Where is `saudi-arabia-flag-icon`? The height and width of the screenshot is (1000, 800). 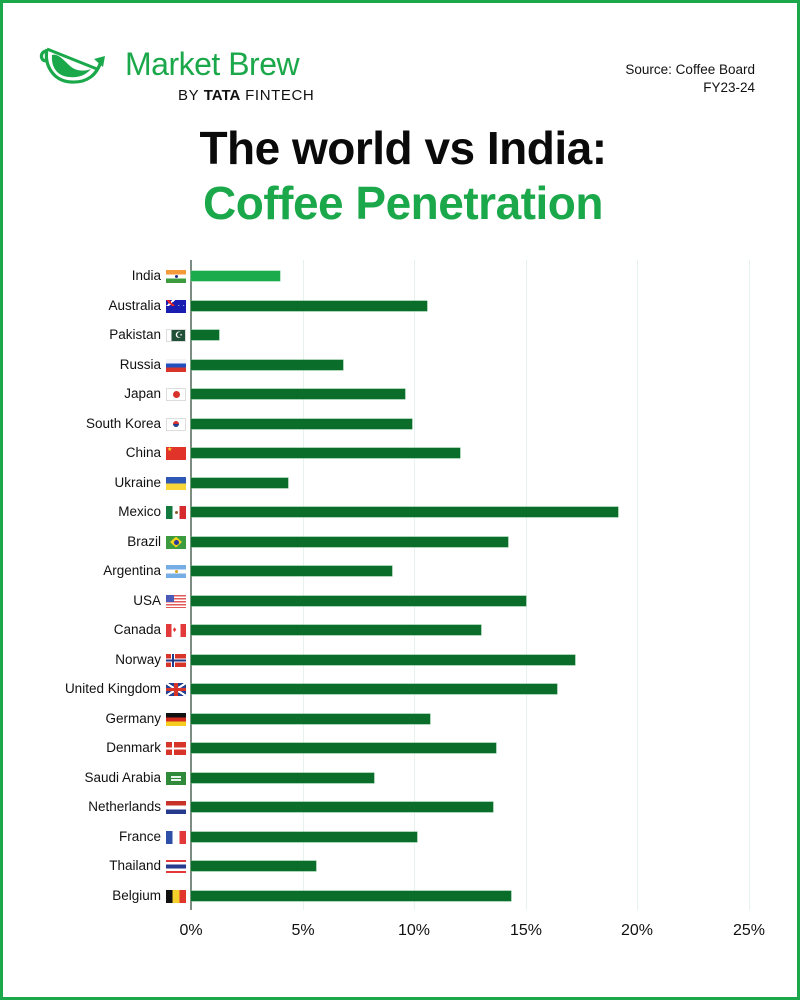 saudi-arabia-flag-icon is located at coordinates (176, 778).